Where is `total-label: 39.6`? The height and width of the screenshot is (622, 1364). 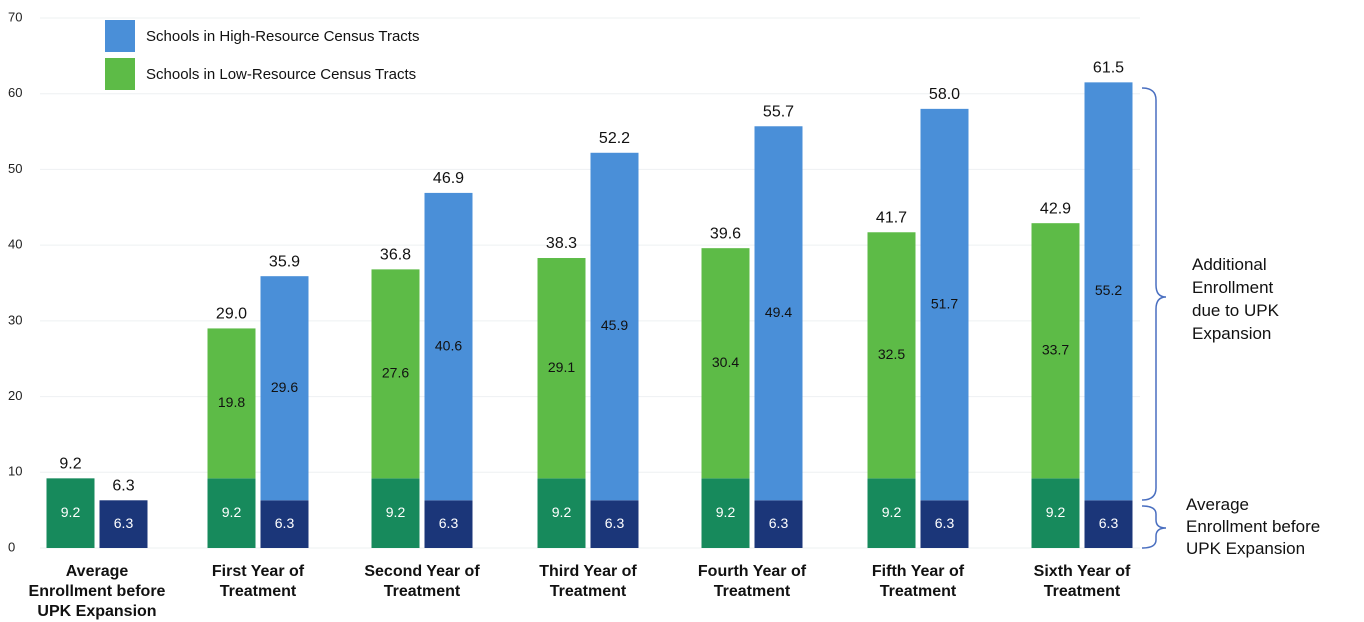 total-label: 39.6 is located at coordinates (725, 233).